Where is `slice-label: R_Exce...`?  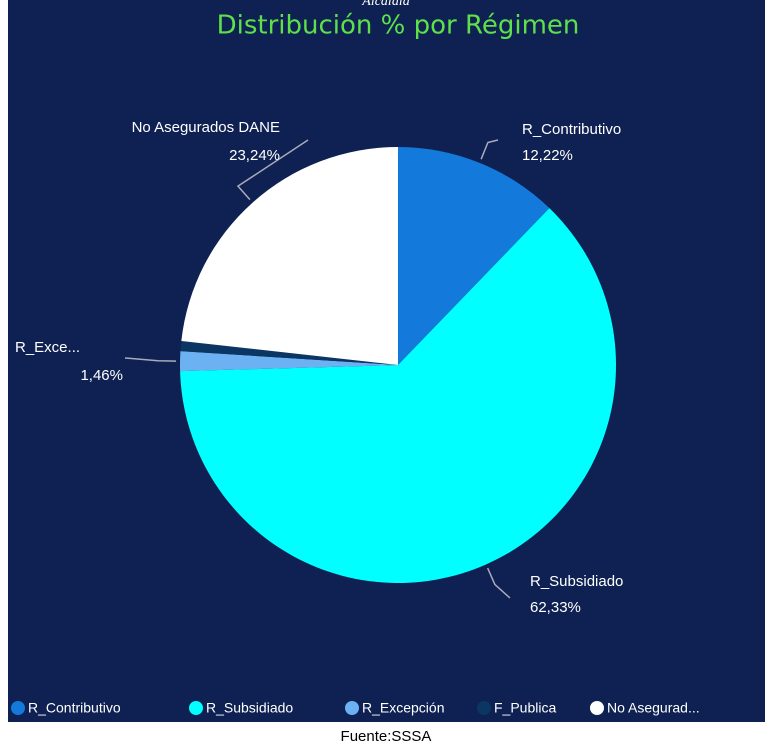
slice-label: R_Exce... is located at coordinates (47, 347).